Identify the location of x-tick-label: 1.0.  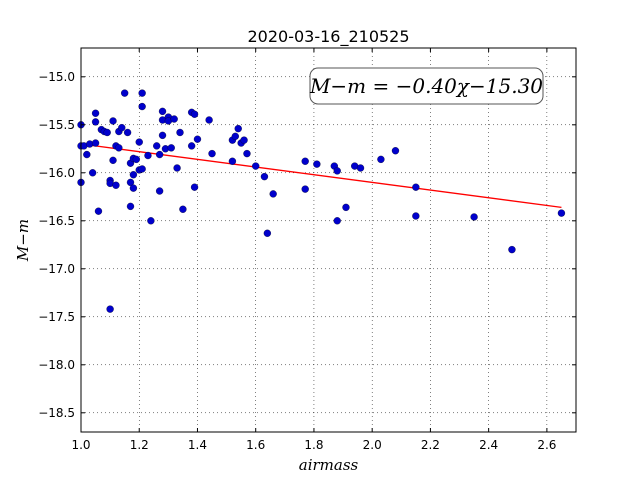
(80, 445).